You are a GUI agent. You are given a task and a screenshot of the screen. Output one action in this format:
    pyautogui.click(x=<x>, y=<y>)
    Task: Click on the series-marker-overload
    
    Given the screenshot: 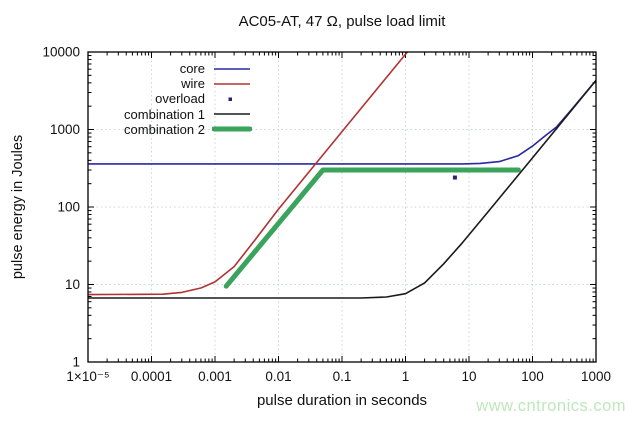 What is the action you would take?
    pyautogui.click(x=454, y=177)
    